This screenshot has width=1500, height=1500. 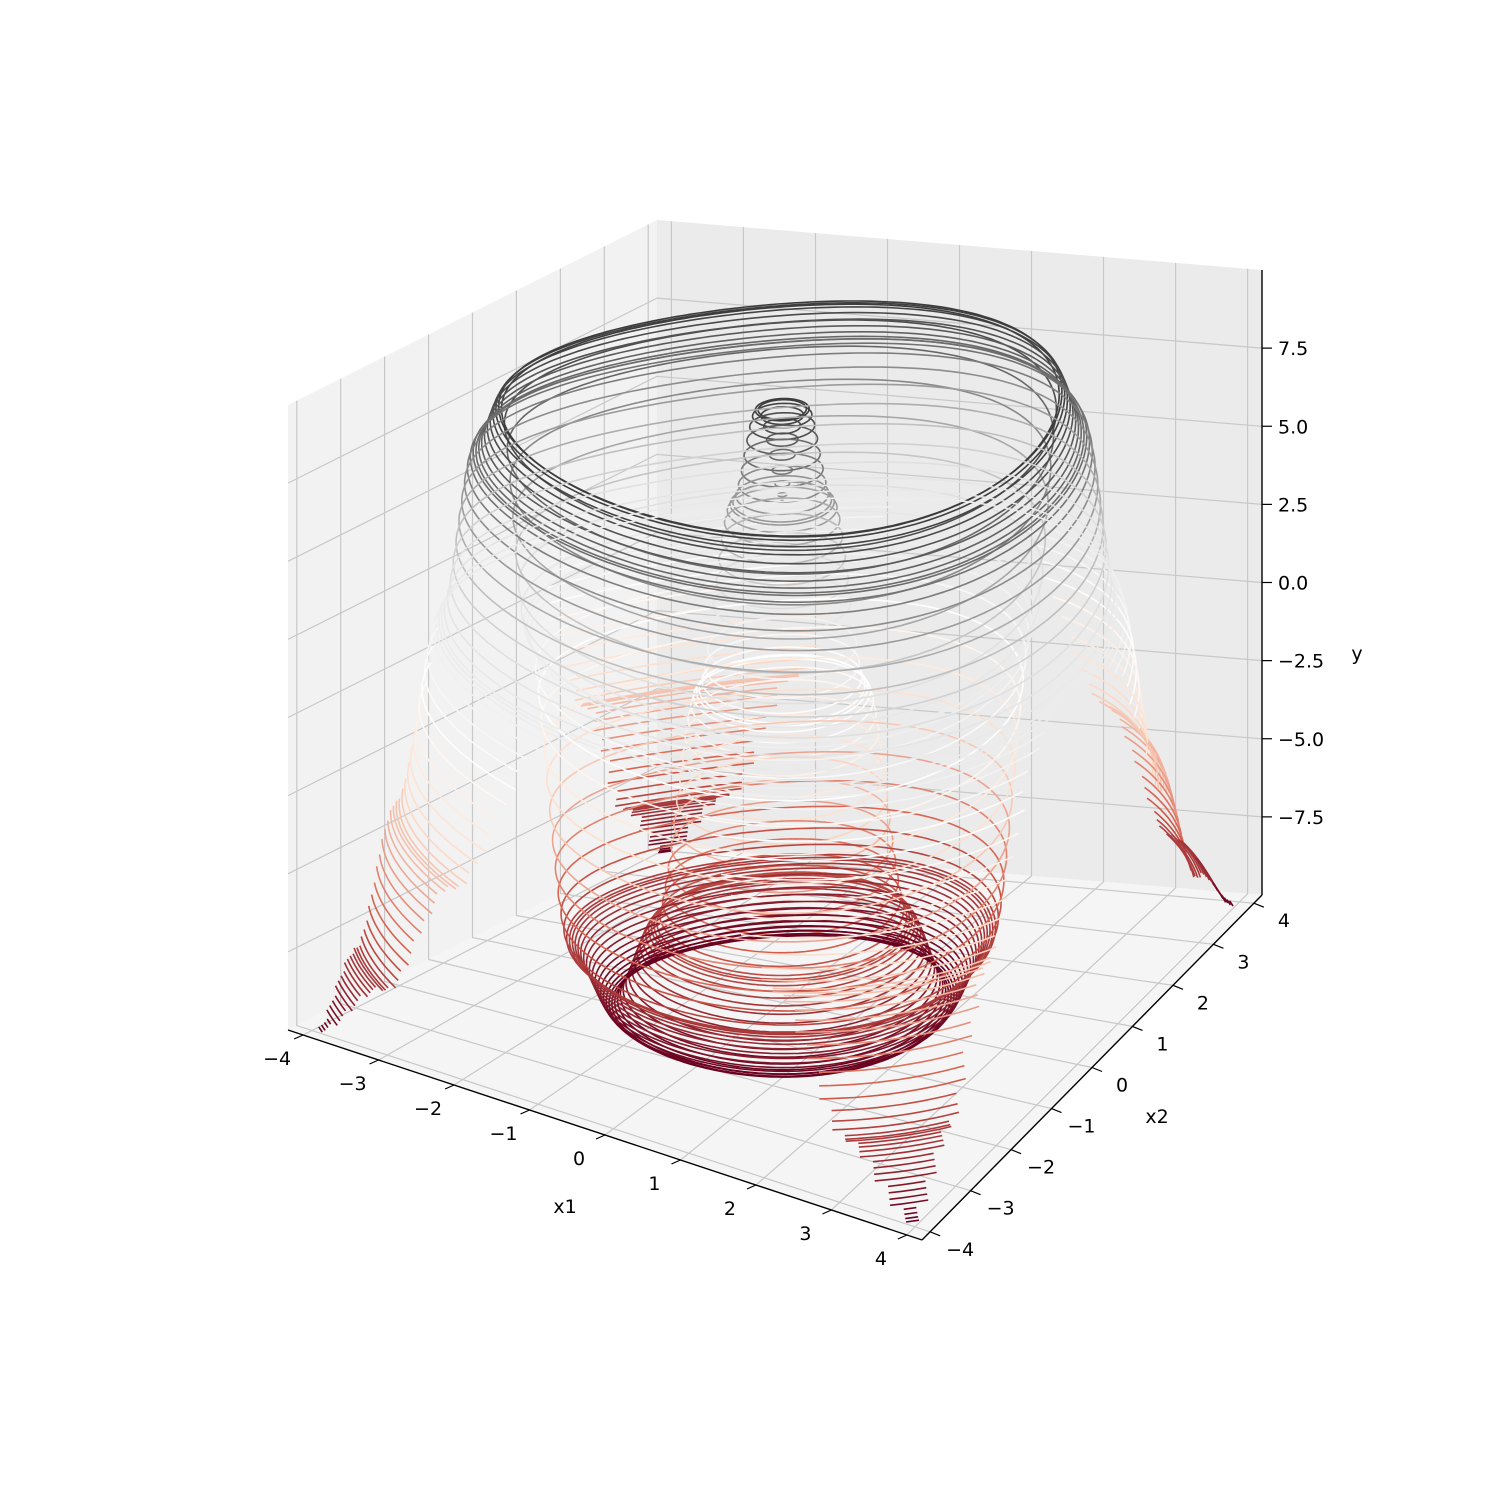 What do you see at coordinates (1156, 1117) in the screenshot?
I see `y-axis-label: x2` at bounding box center [1156, 1117].